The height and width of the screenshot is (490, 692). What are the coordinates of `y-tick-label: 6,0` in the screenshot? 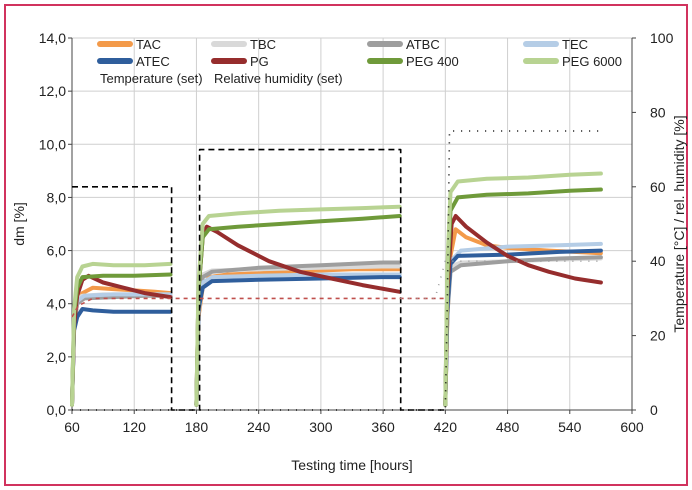 It's located at (57, 251).